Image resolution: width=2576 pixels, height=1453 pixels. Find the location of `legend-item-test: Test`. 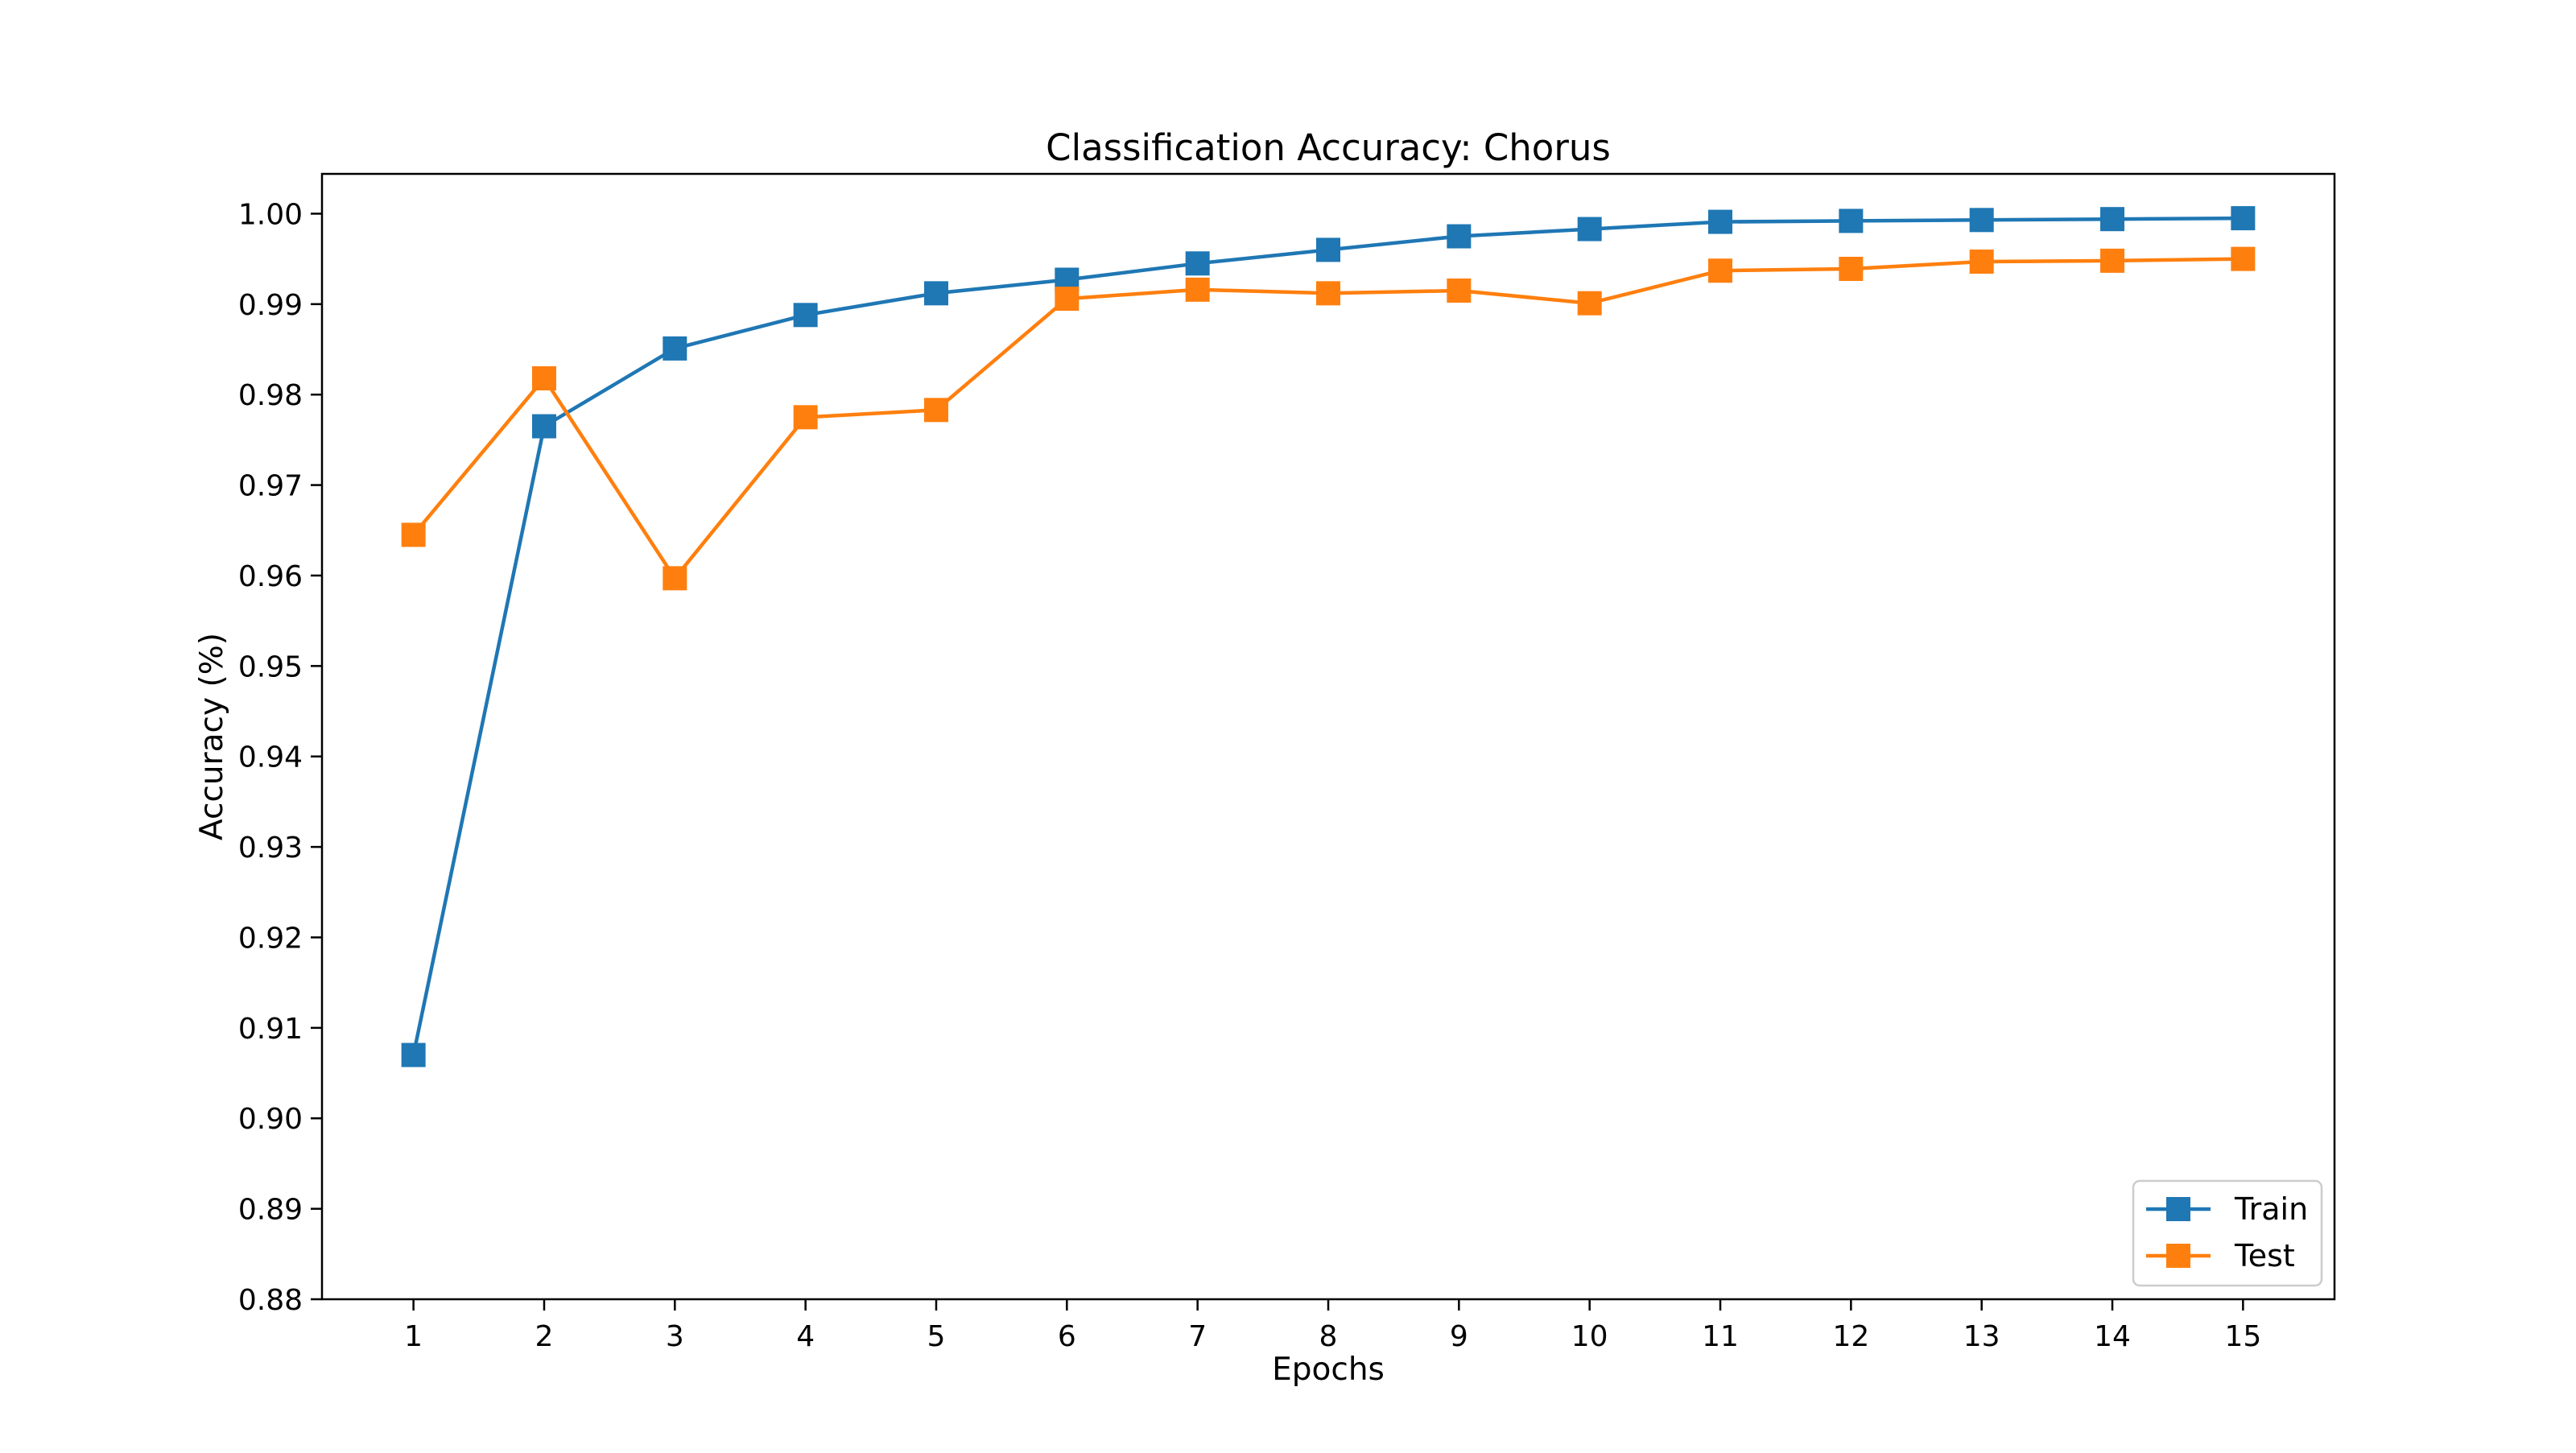

legend-item-test: Test is located at coordinates (2220, 1255).